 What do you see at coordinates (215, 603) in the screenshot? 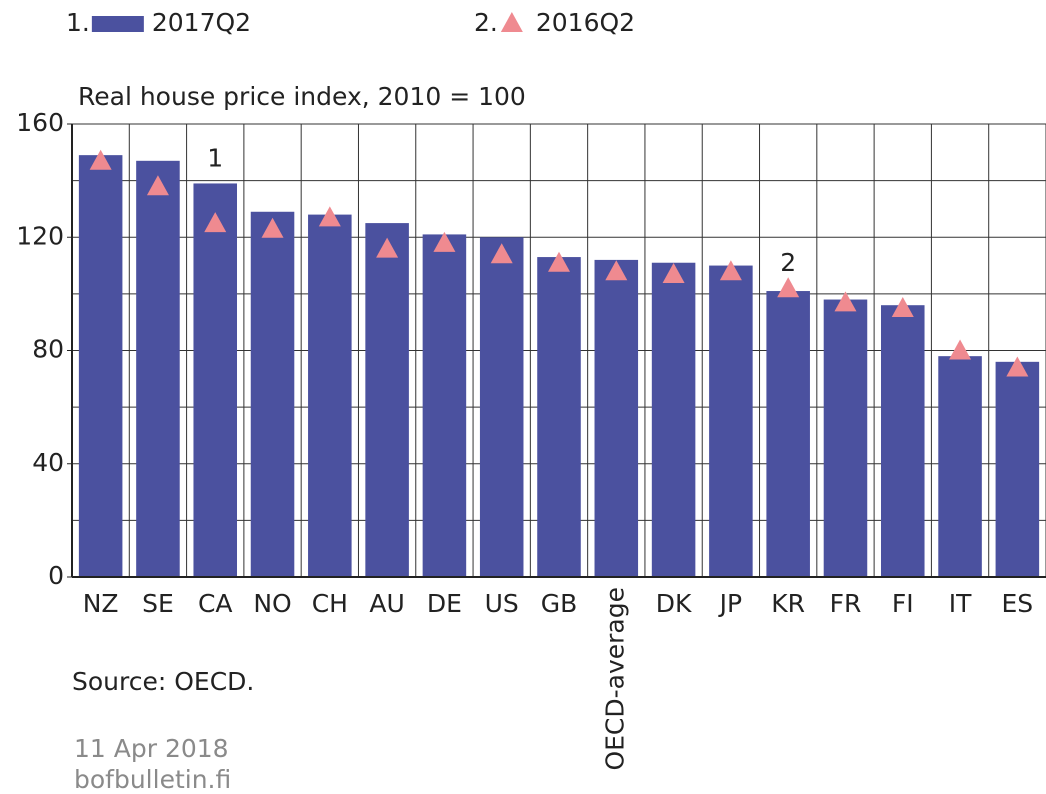
I see `x-tick-label: CA` at bounding box center [215, 603].